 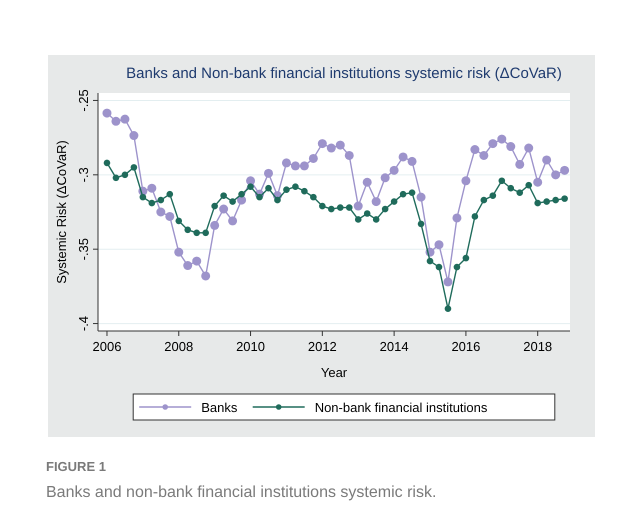 What do you see at coordinates (537, 346) in the screenshot?
I see `x-tick-label: 2018` at bounding box center [537, 346].